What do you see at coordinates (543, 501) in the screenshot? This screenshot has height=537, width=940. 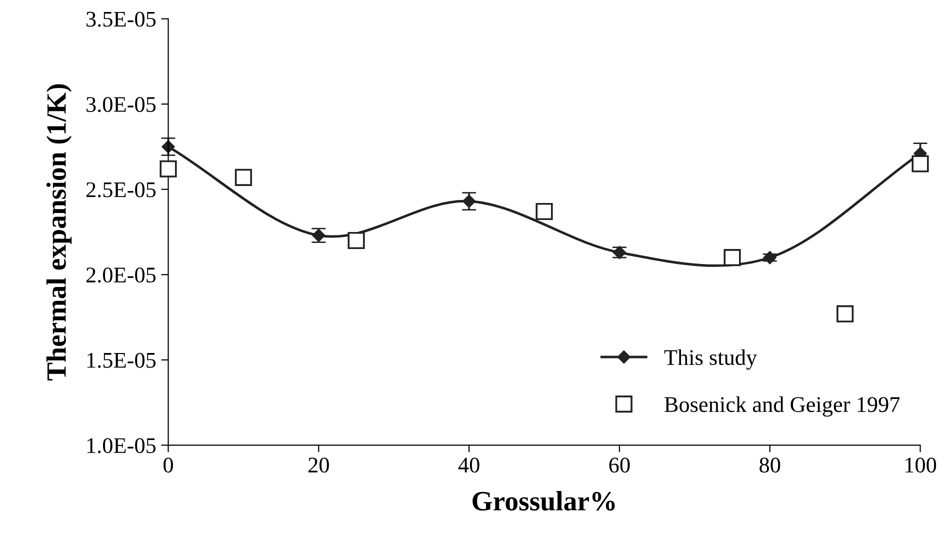 I see `x-axis-title: Grossular%` at bounding box center [543, 501].